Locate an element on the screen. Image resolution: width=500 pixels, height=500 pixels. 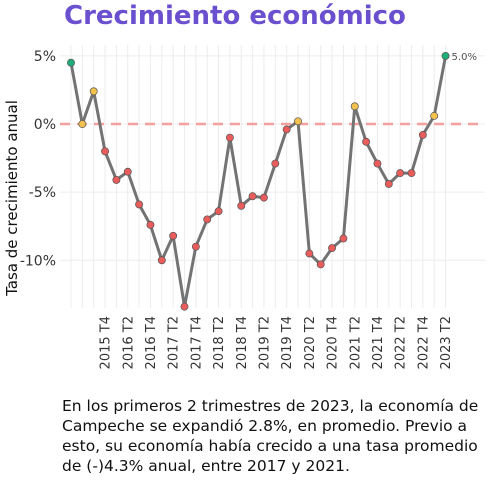
x-tick-label: 2023 T2 is located at coordinates (446, 342).